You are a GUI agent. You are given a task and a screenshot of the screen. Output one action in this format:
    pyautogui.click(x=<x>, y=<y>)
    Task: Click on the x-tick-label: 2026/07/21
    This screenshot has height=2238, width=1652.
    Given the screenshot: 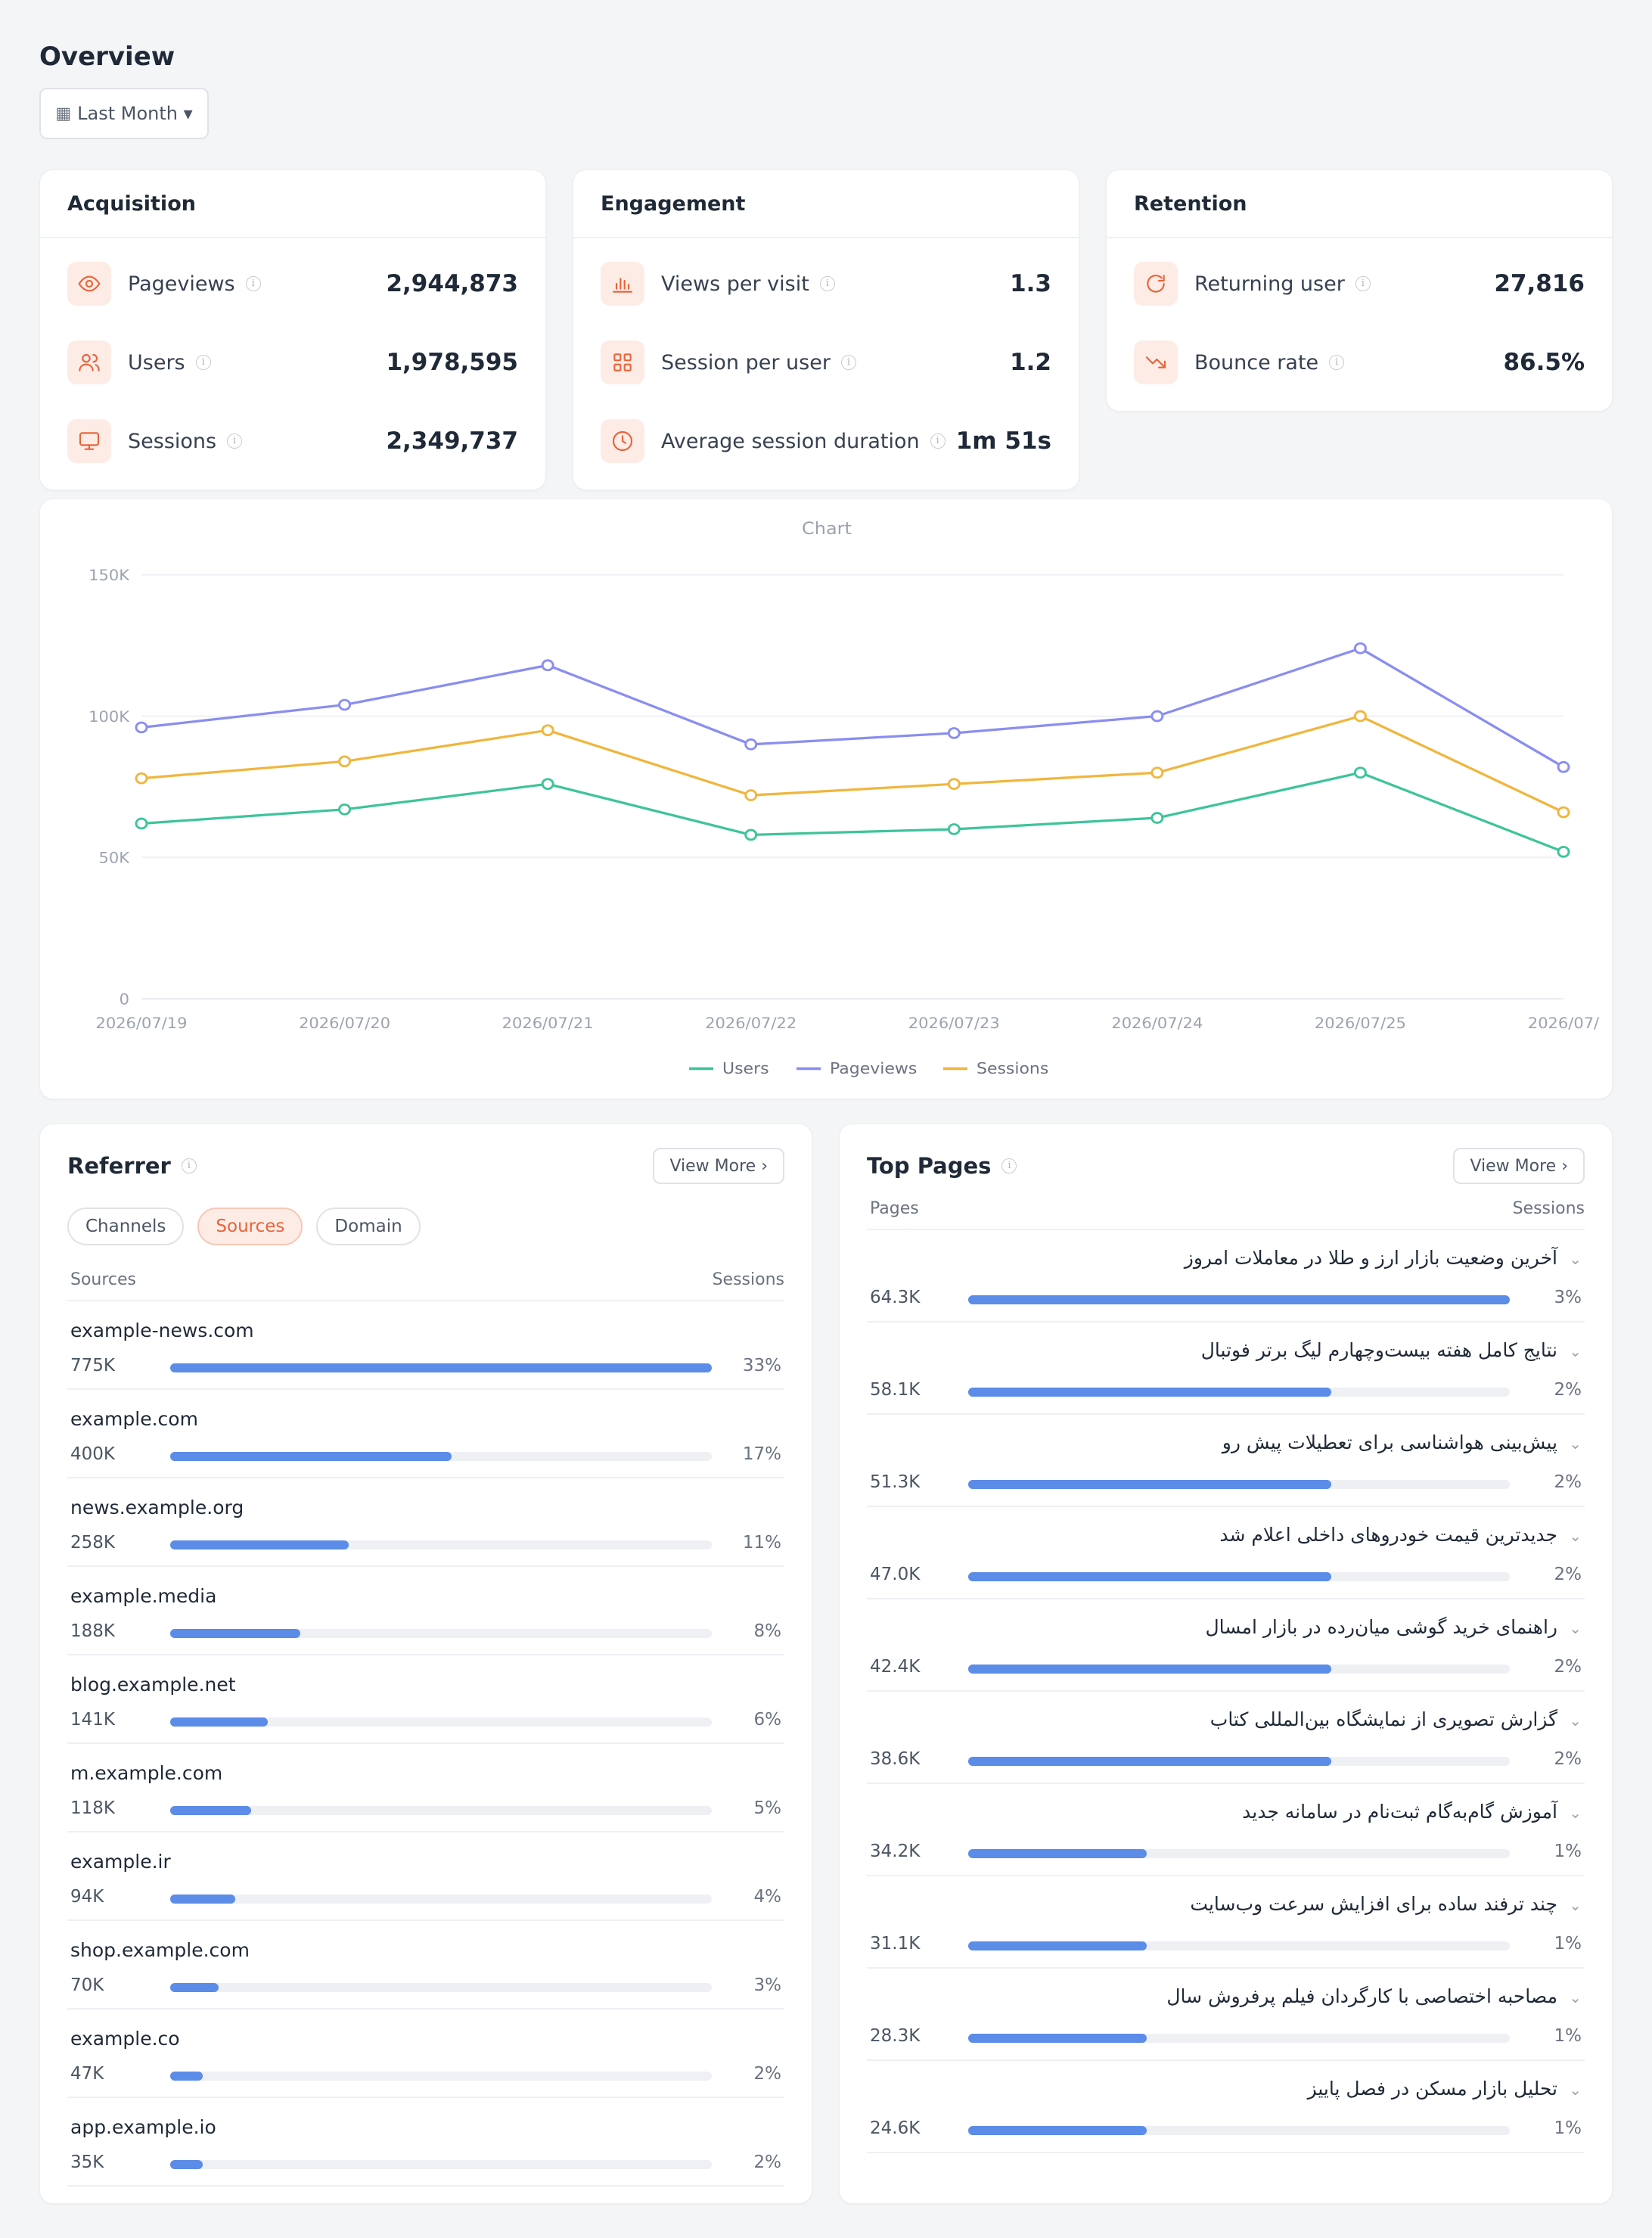 What is the action you would take?
    pyautogui.click(x=548, y=1023)
    